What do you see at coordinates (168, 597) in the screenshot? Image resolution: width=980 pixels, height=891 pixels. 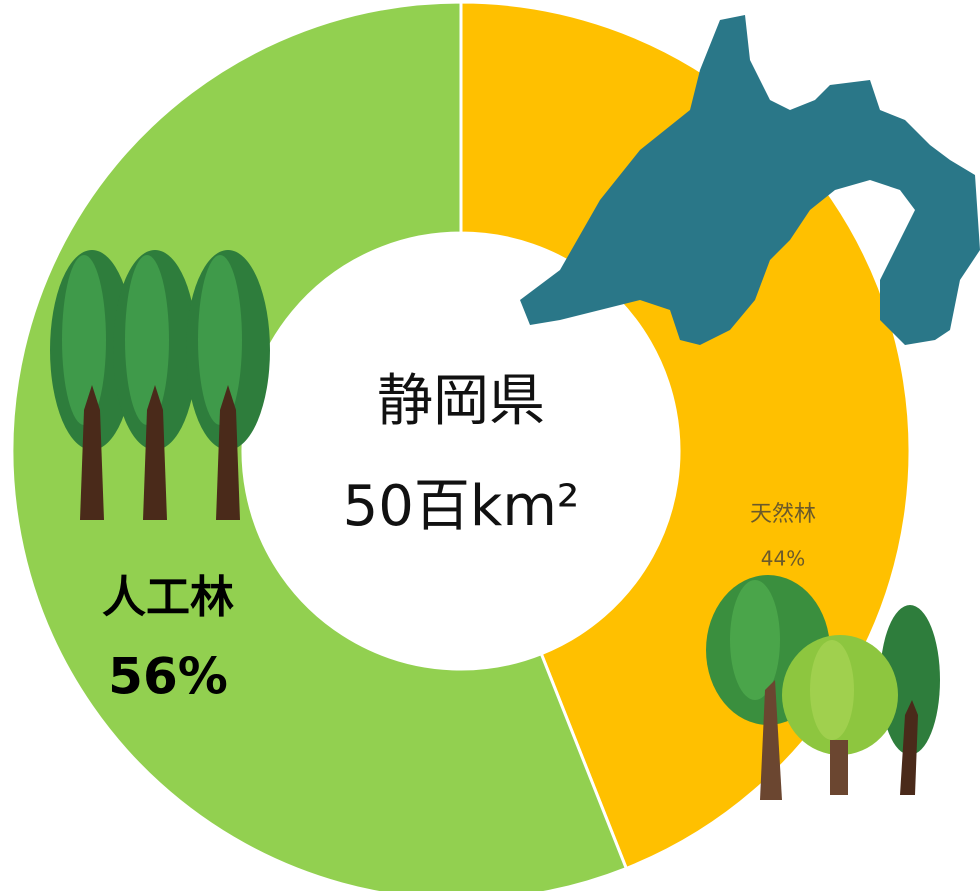 I see `category-label: 人工林` at bounding box center [168, 597].